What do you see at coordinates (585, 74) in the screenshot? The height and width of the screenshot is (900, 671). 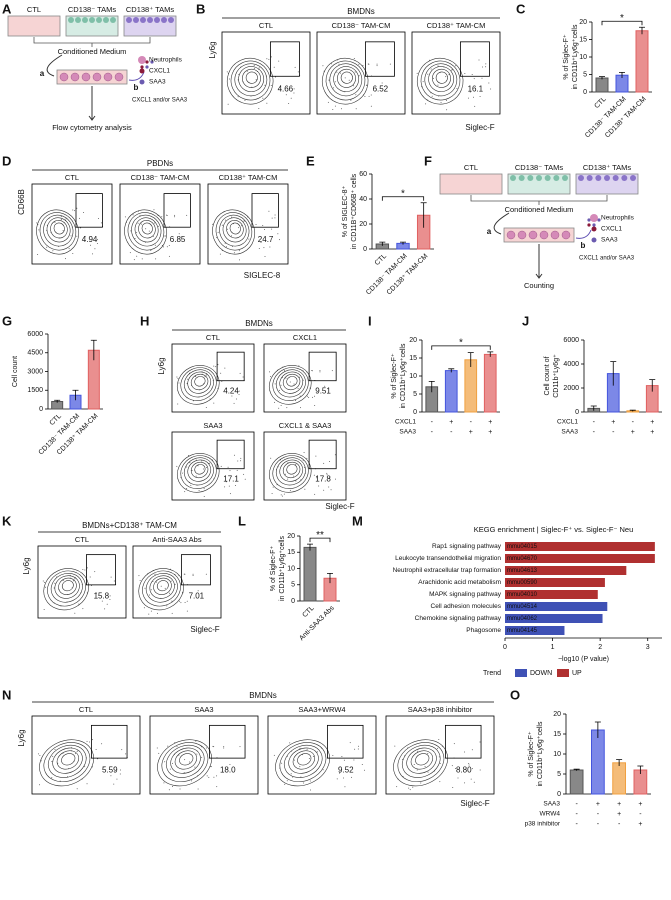 I see `y-tick-label: 5` at bounding box center [585, 74].